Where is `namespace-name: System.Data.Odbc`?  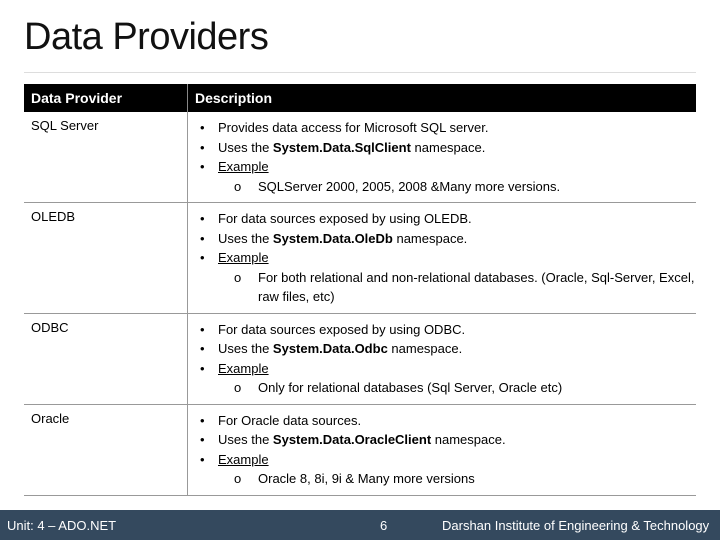
namespace-name: System.Data.Odbc is located at coordinates (330, 348).